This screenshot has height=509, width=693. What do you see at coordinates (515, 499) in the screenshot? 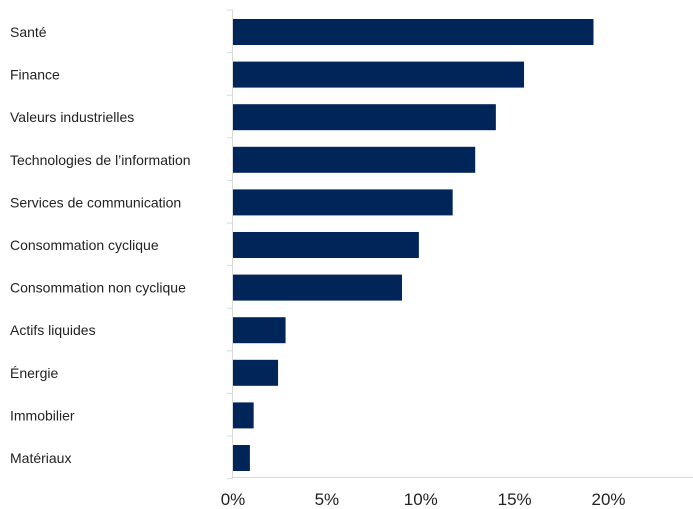
I see `x-tick-label: 15%` at bounding box center [515, 499].